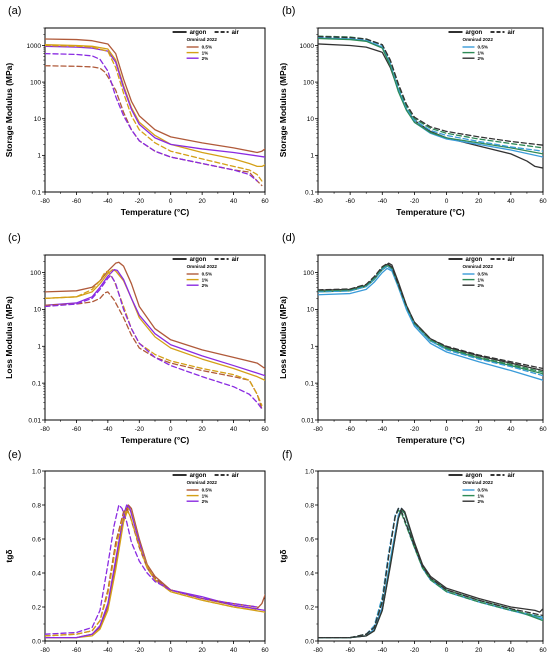 This screenshot has height=661, width=550. What do you see at coordinates (14, 238) in the screenshot?
I see `panel-label: (c)` at bounding box center [14, 238].